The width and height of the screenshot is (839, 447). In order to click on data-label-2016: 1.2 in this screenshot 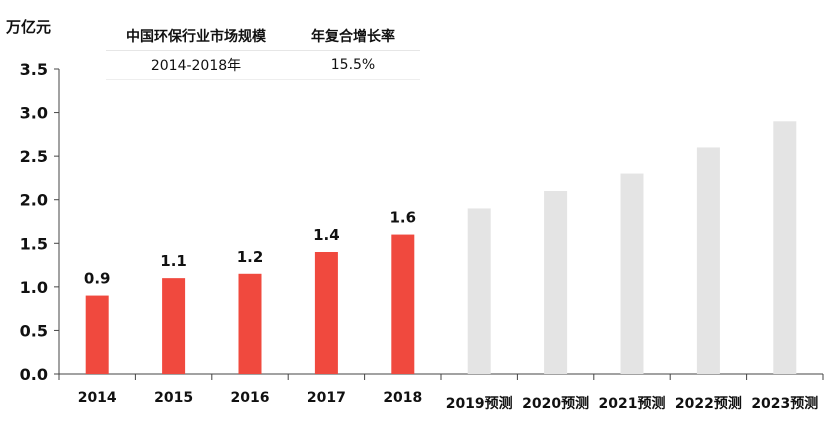, I will do `click(250, 257)`.